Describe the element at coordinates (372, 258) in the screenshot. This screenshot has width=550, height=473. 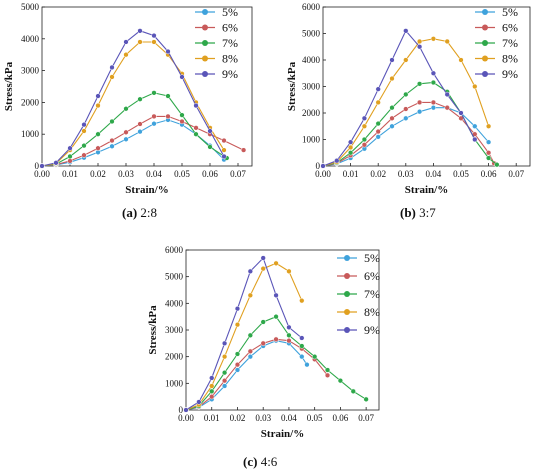
I see `legend-label: 5%` at that location.